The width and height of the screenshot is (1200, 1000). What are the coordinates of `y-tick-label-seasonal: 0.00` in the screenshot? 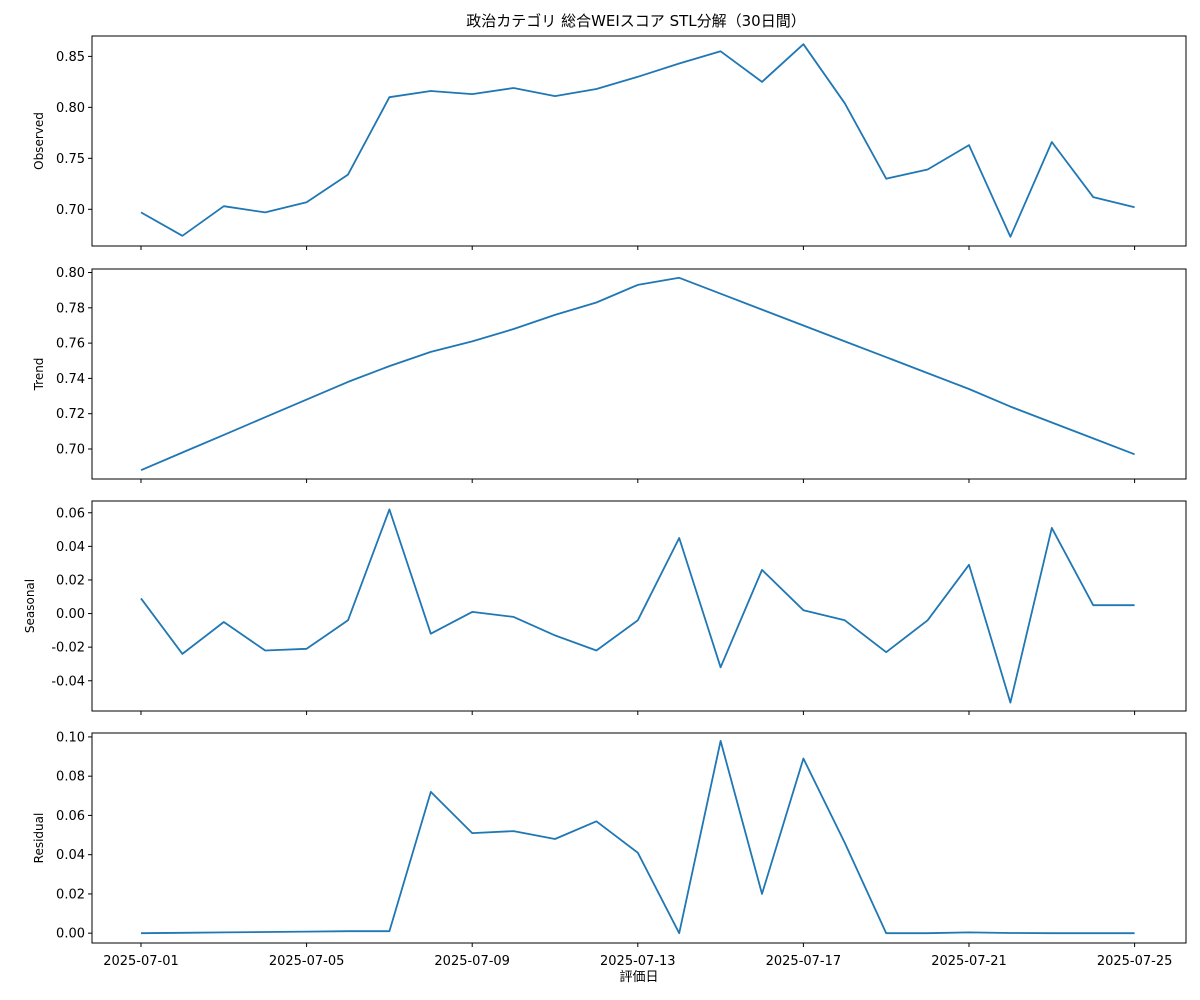 It's located at (70, 614).